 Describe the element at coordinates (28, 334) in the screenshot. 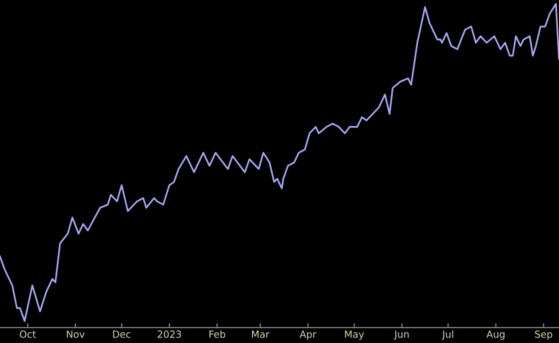

I see `x-tick-label: Oct` at that location.